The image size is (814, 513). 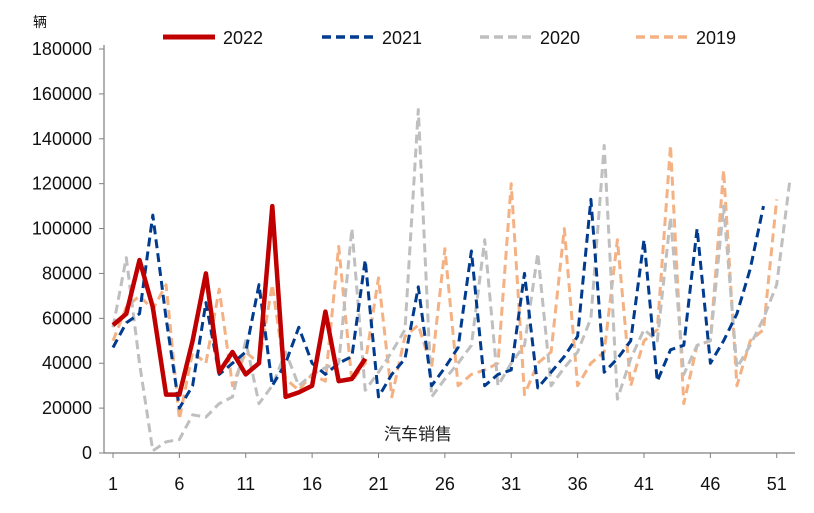 I want to click on y-tick-label: 80000, so click(x=67, y=273).